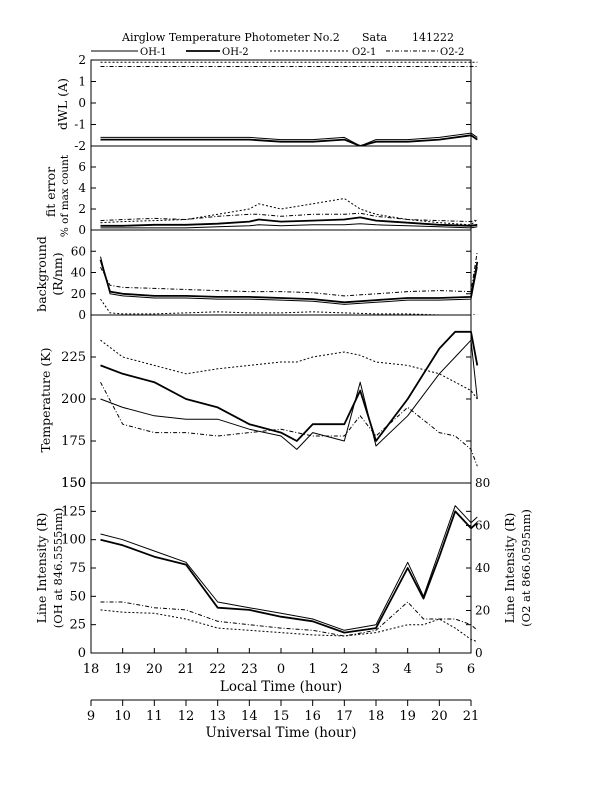 The width and height of the screenshot is (612, 792). What do you see at coordinates (77, 596) in the screenshot?
I see `ytick-label: 50` at bounding box center [77, 596].